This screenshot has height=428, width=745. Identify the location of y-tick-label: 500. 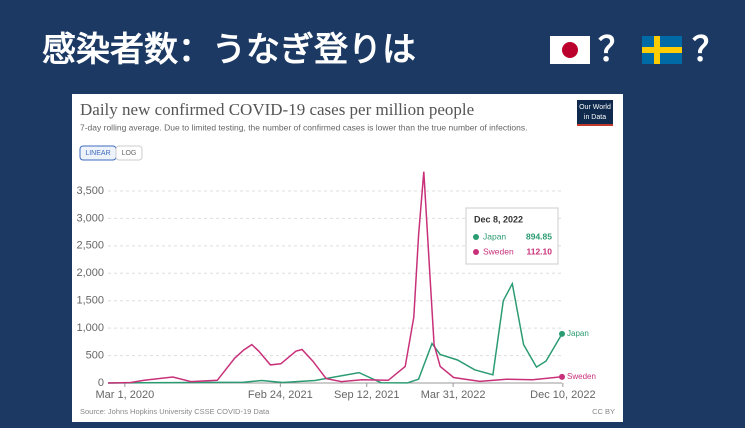
(95, 355).